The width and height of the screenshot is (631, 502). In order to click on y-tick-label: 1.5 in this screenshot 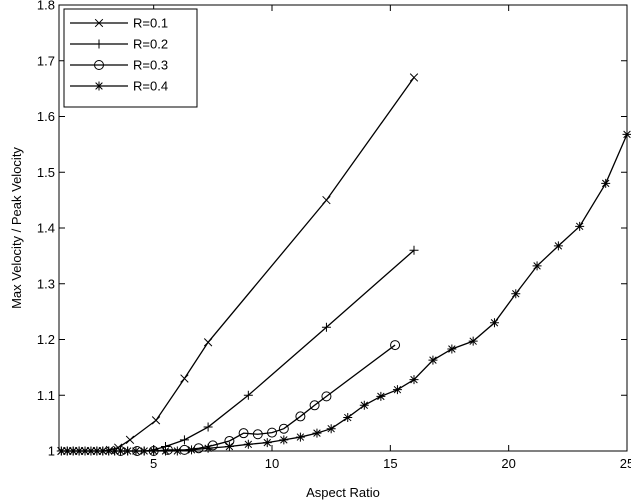, I will do `click(46, 172)`.